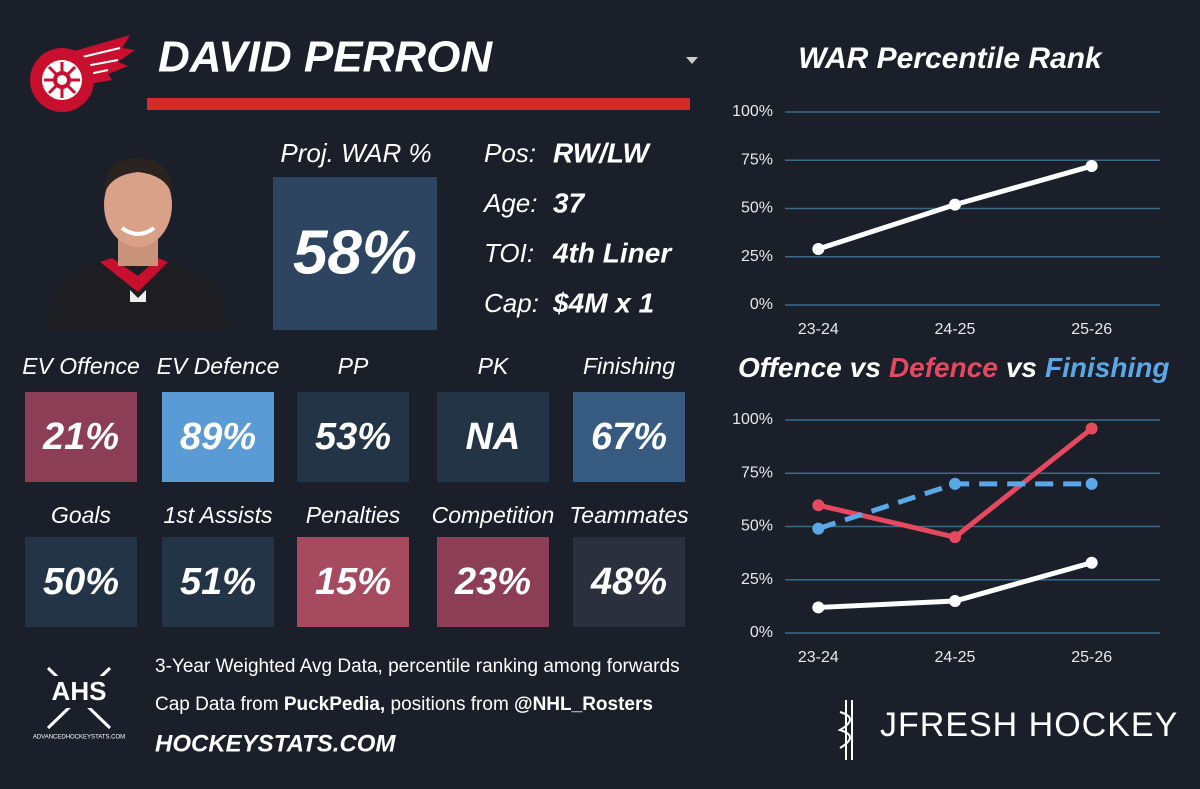  I want to click on info-label: Cap:, so click(511, 303).